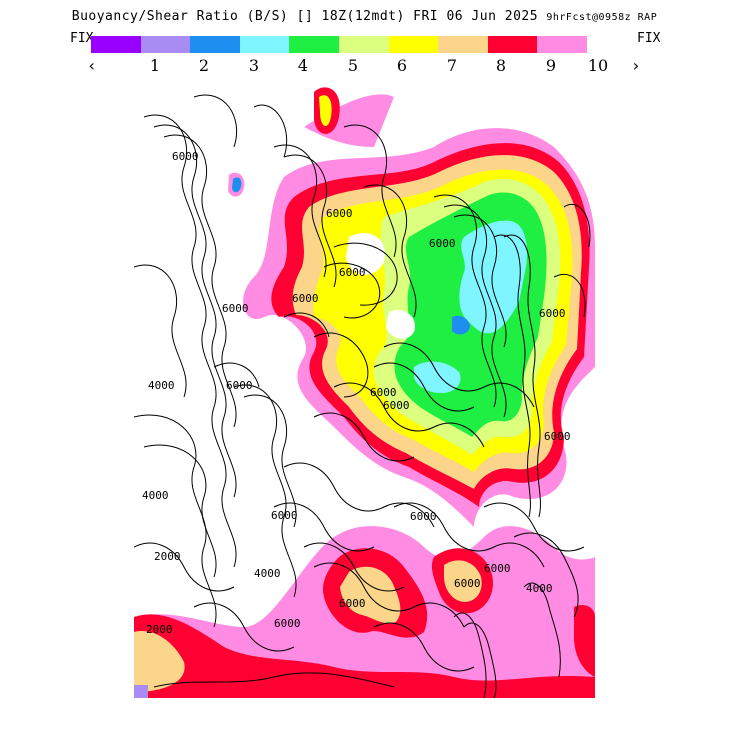 Image resolution: width=729 pixels, height=729 pixels. Describe the element at coordinates (364, 67) in the screenshot. I see `color-bar-labels: 1 2 3 4 5 6 7 8 9 10` at that location.